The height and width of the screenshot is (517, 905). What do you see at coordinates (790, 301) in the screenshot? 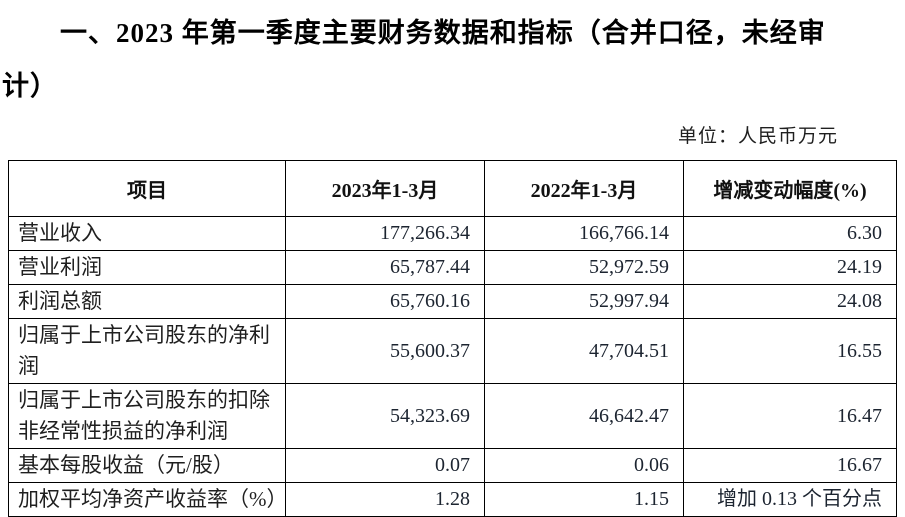
I see `cell-change-value: 24.08` at bounding box center [790, 301].